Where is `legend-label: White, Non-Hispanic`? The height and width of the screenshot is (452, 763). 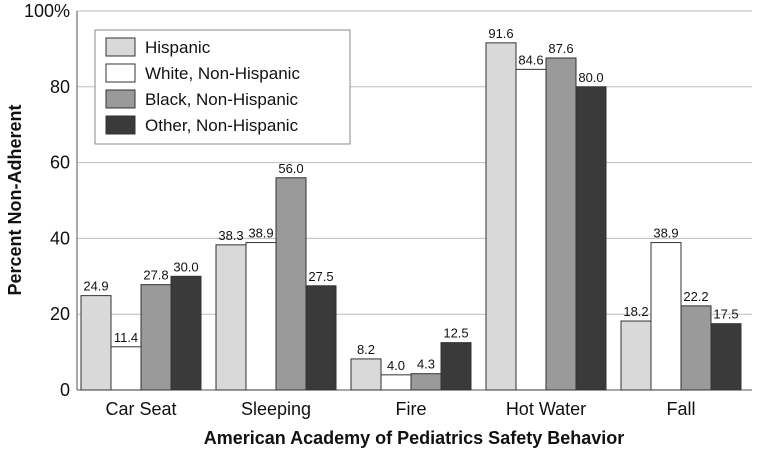 legend-label: White, Non-Hispanic is located at coordinates (222, 73).